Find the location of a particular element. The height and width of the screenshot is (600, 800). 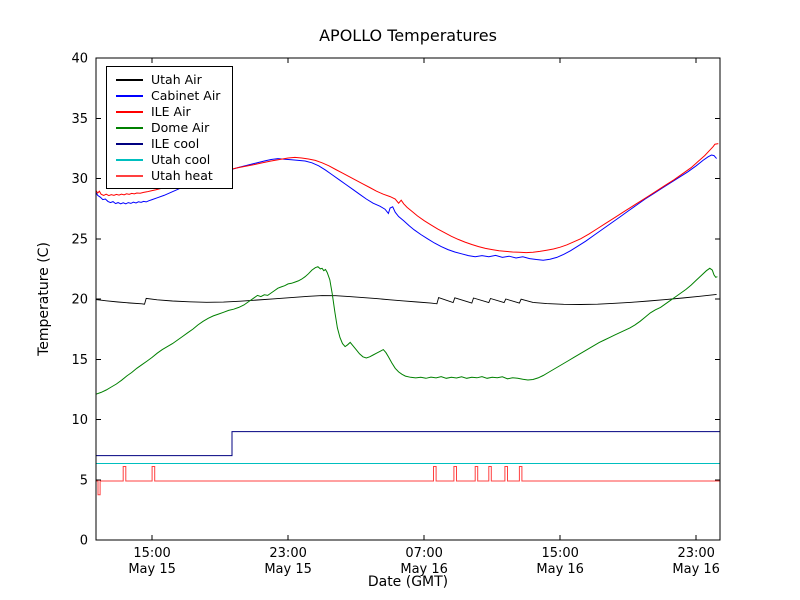

y-tick-label: 25 is located at coordinates (79, 239).